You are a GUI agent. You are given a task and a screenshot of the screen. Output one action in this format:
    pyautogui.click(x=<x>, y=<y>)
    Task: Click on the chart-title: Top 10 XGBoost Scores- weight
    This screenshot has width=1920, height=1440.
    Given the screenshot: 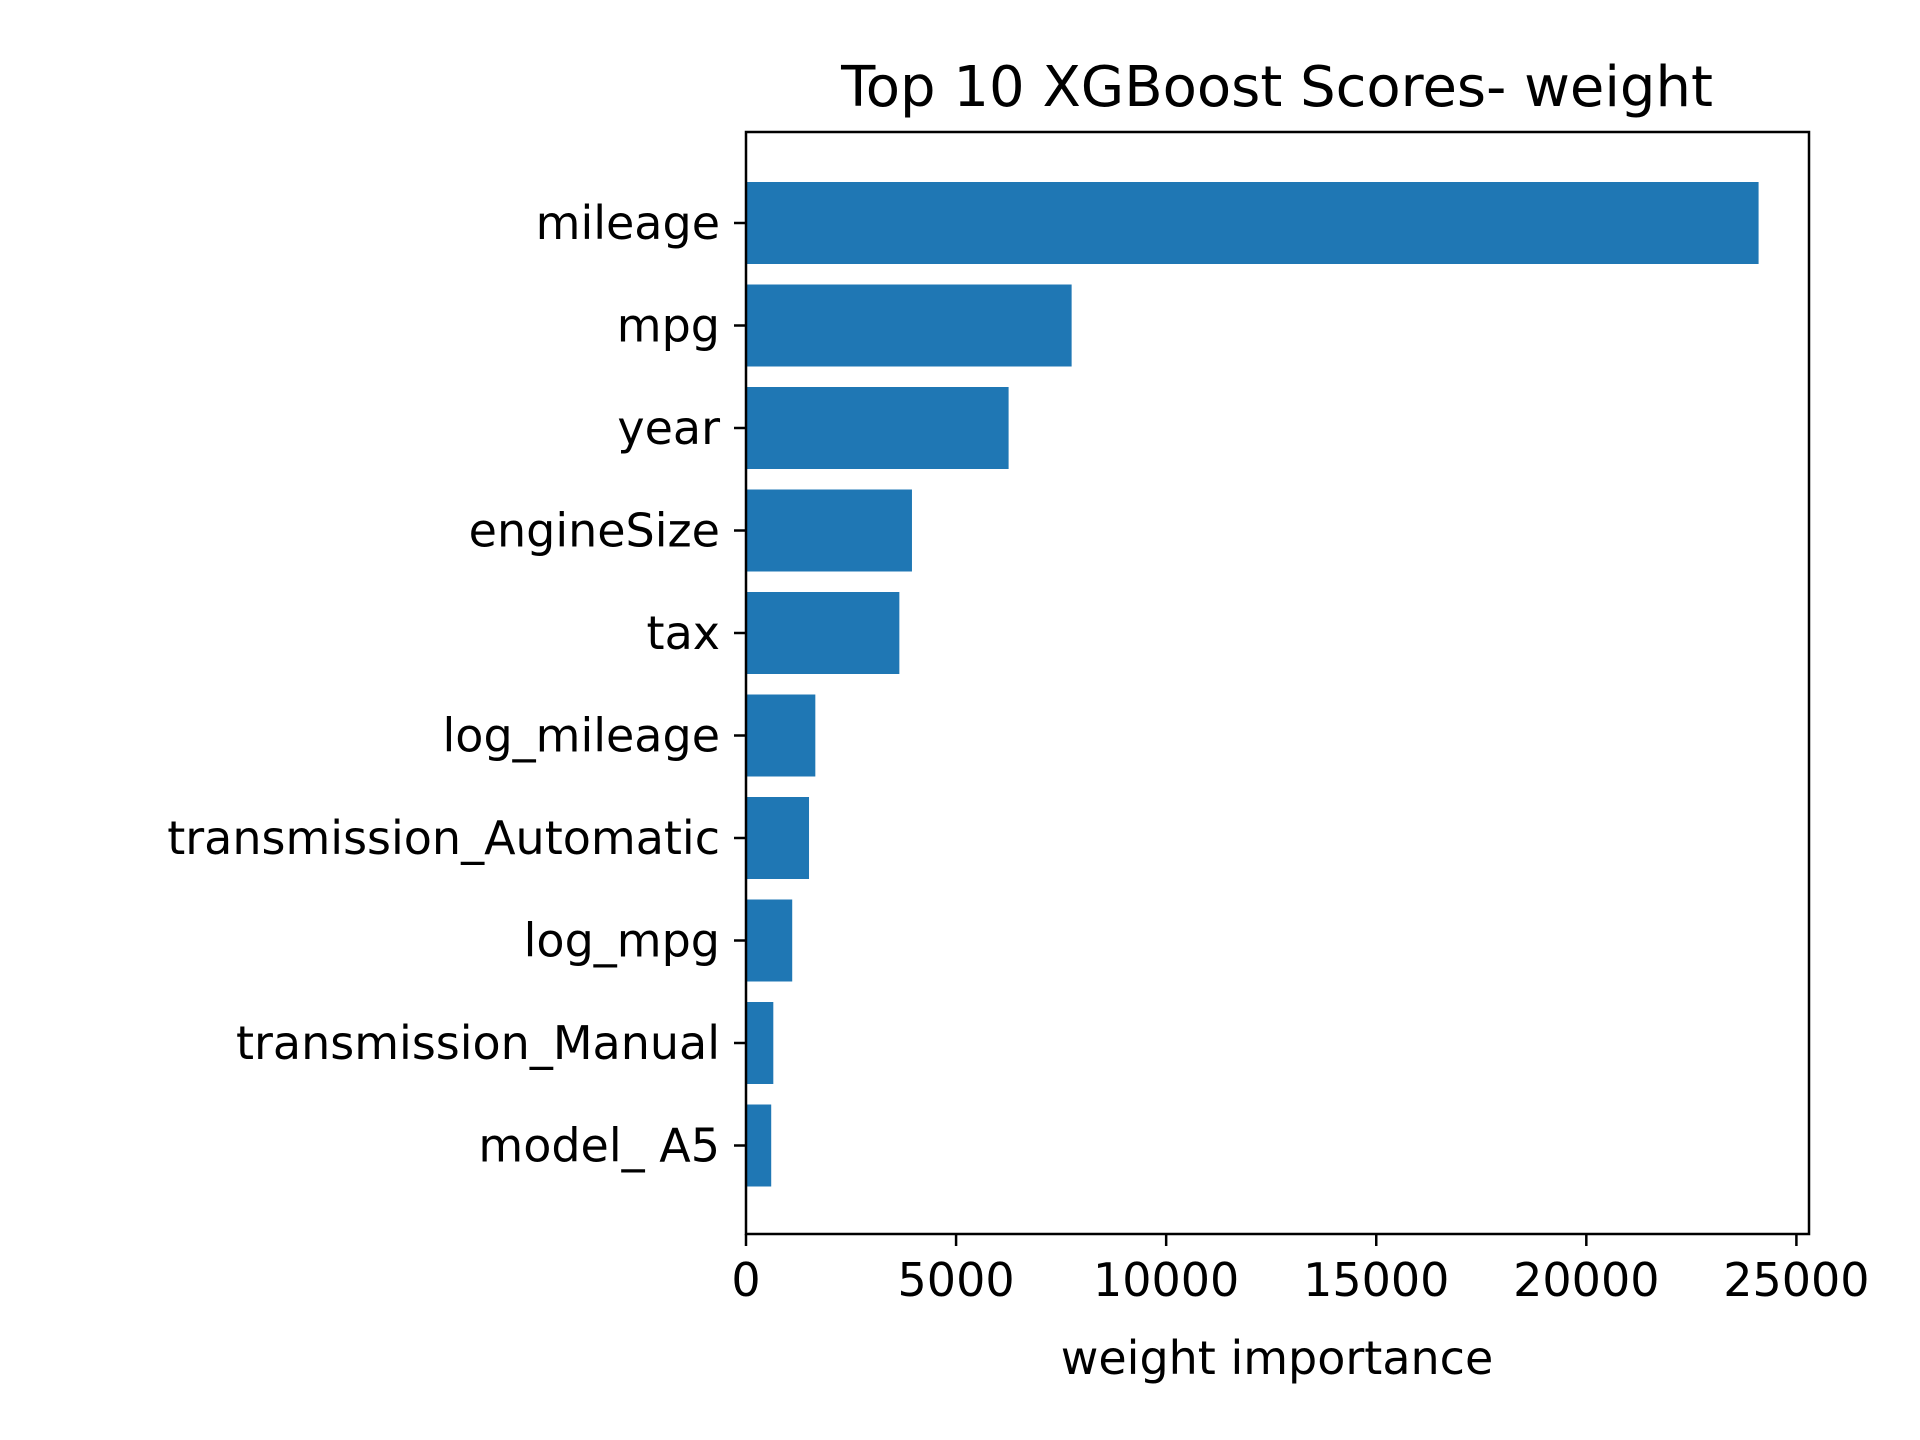 What is the action you would take?
    pyautogui.click(x=1276, y=87)
    